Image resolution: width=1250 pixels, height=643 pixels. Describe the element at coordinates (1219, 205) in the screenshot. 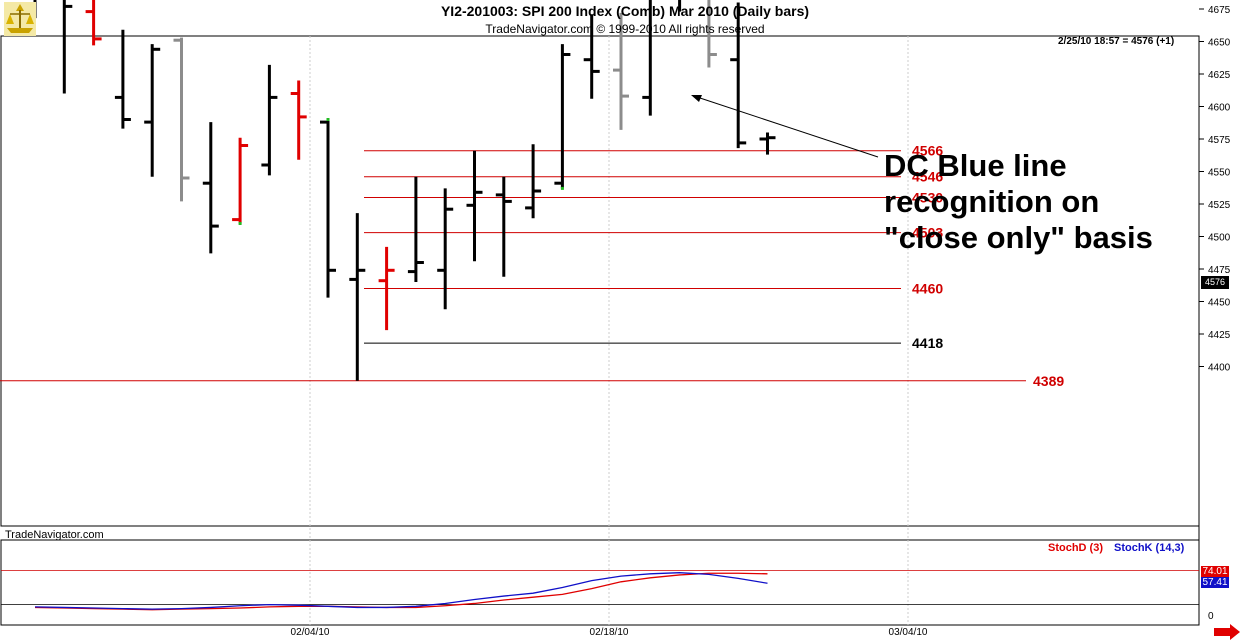

I see `y-tick-label: 4525` at that location.